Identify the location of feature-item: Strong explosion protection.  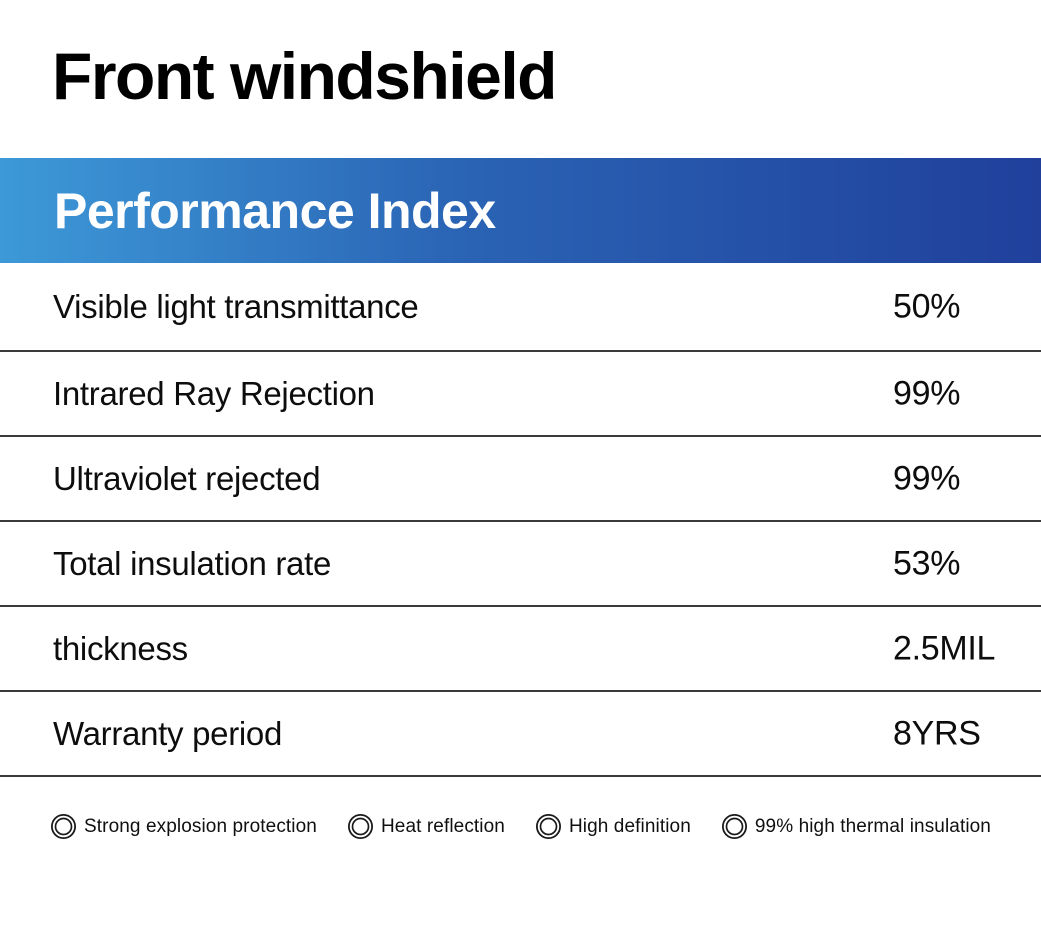
(183, 826).